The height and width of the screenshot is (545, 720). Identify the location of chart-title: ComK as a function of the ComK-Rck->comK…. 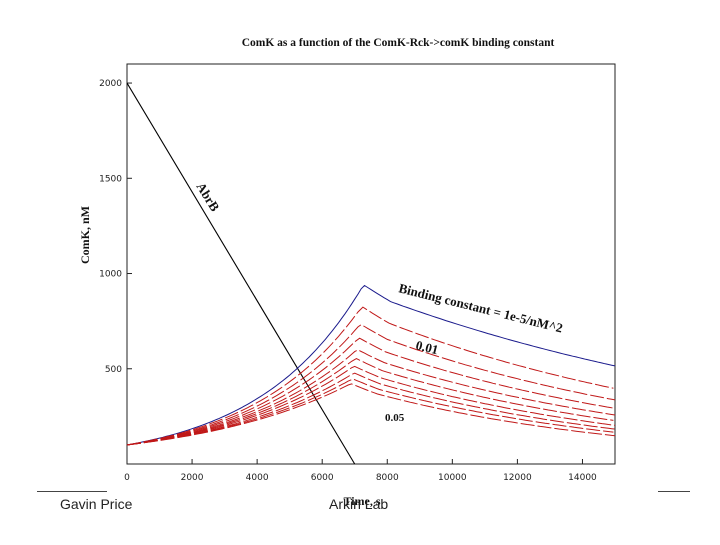
(398, 43).